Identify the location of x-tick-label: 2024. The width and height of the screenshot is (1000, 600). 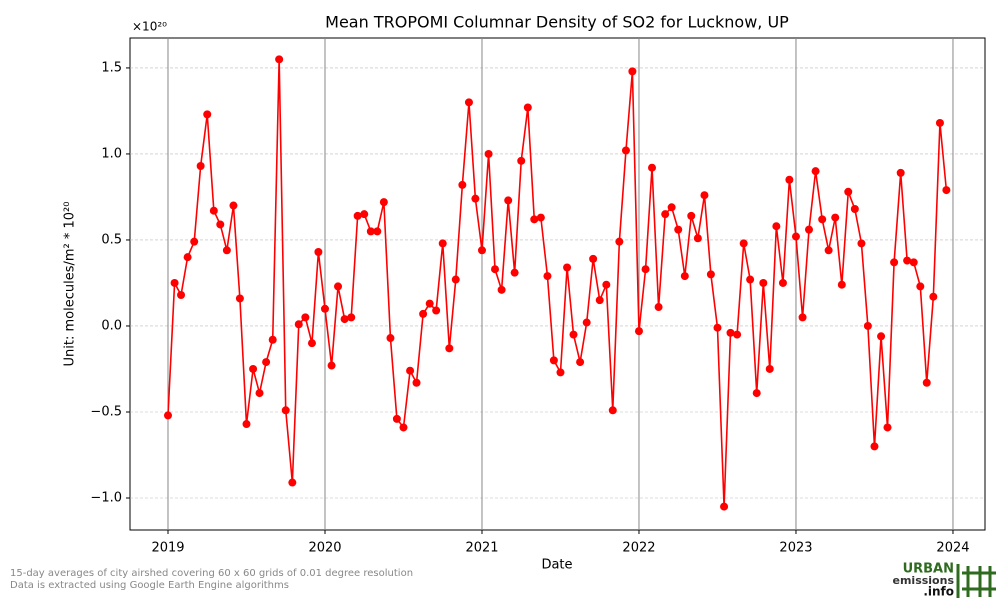
(952, 548).